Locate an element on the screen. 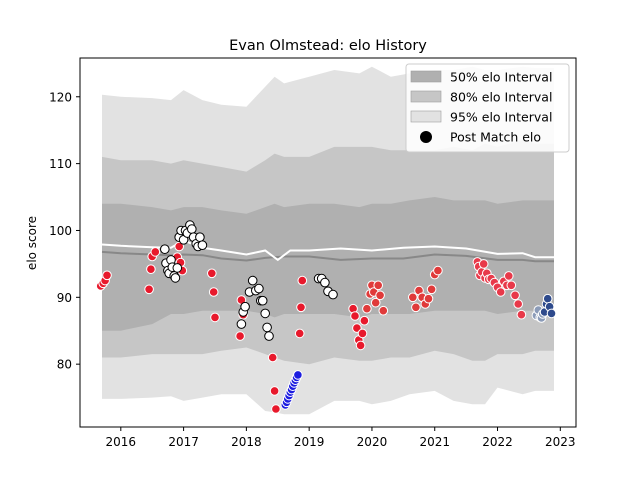 The image size is (640, 480). y-tick-label: 110 is located at coordinates (60, 164).